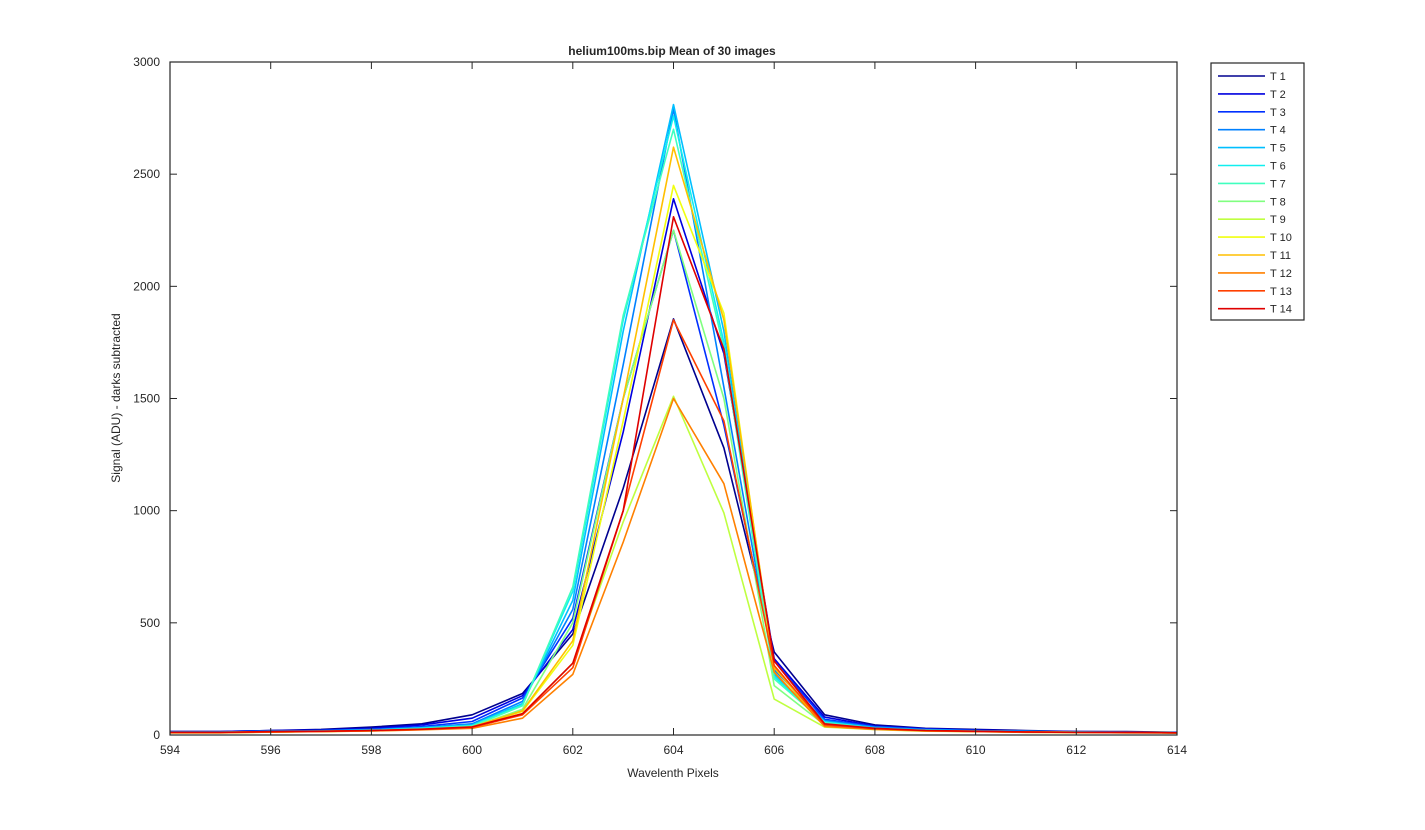  I want to click on y-tick-label-5: 2500, so click(146, 174).